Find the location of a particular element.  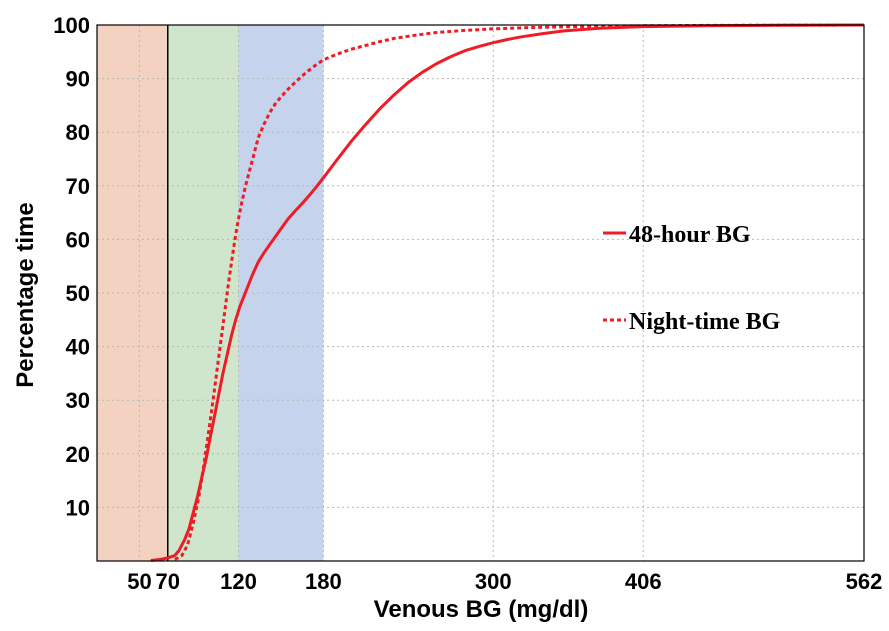

x-tick-labels: 50 70 120 180 300 406 562 is located at coordinates (504, 581).